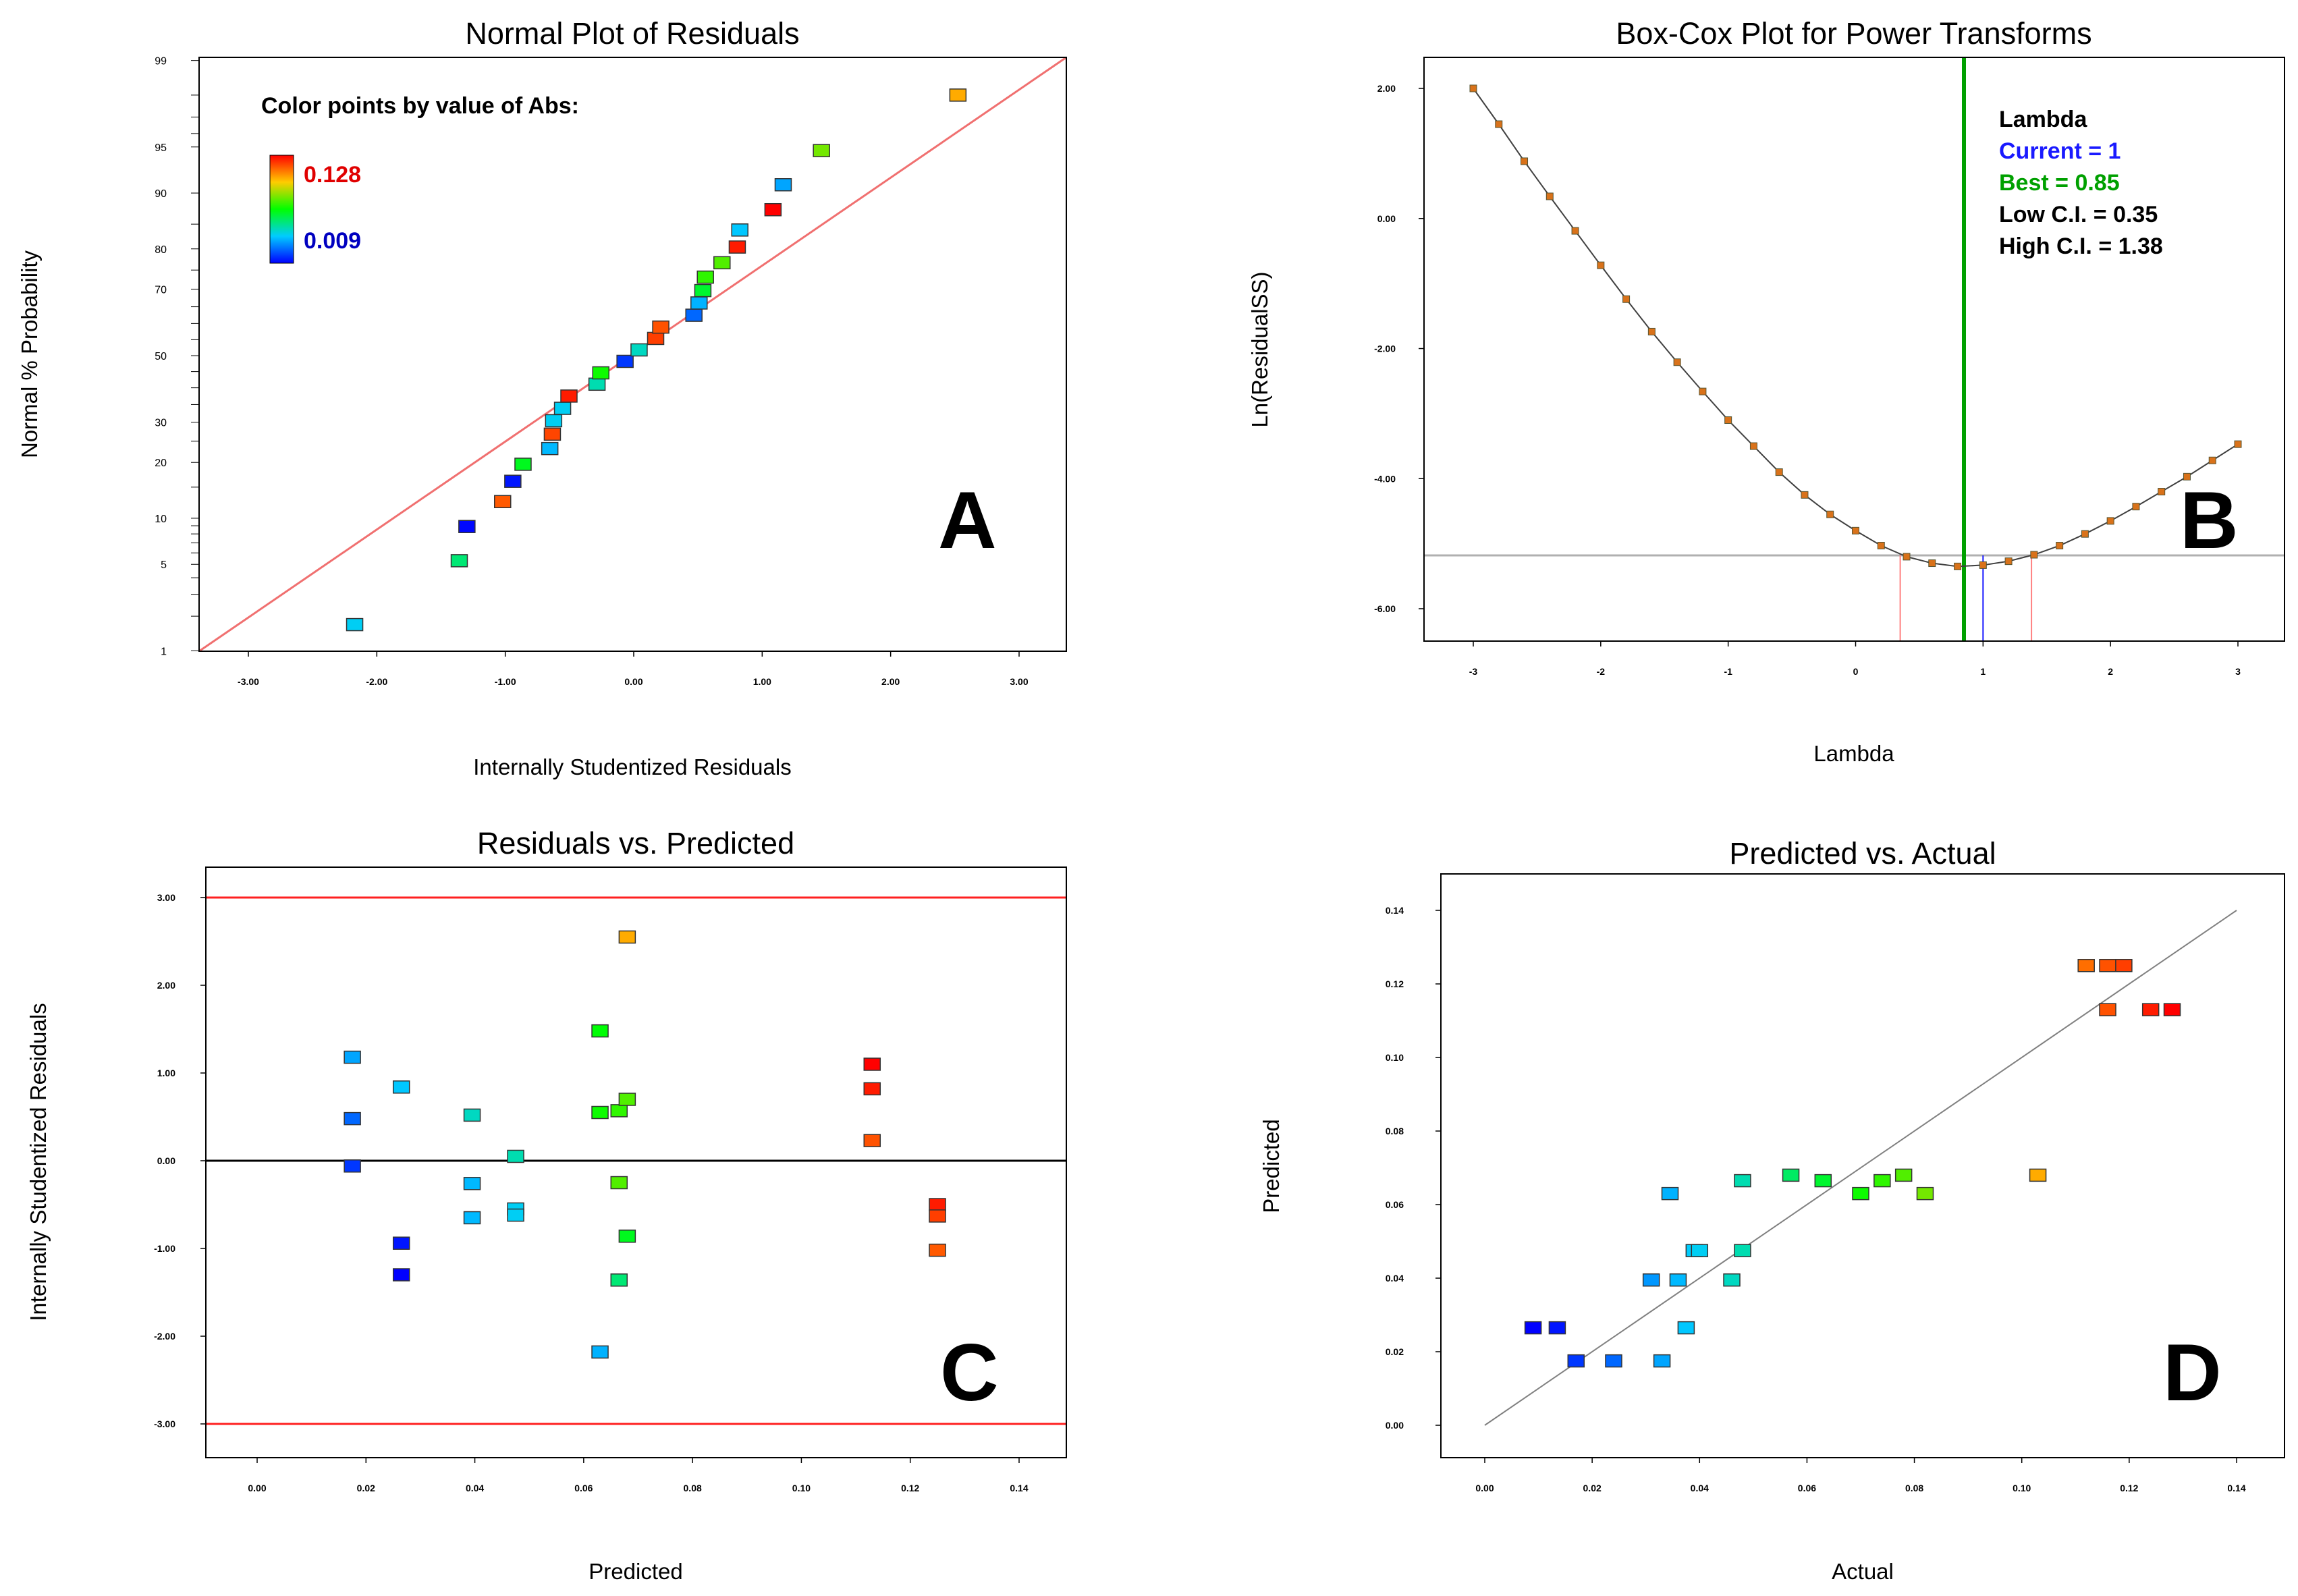  Describe the element at coordinates (1395, 1425) in the screenshot. I see `y-tick-label: 0.00` at that location.